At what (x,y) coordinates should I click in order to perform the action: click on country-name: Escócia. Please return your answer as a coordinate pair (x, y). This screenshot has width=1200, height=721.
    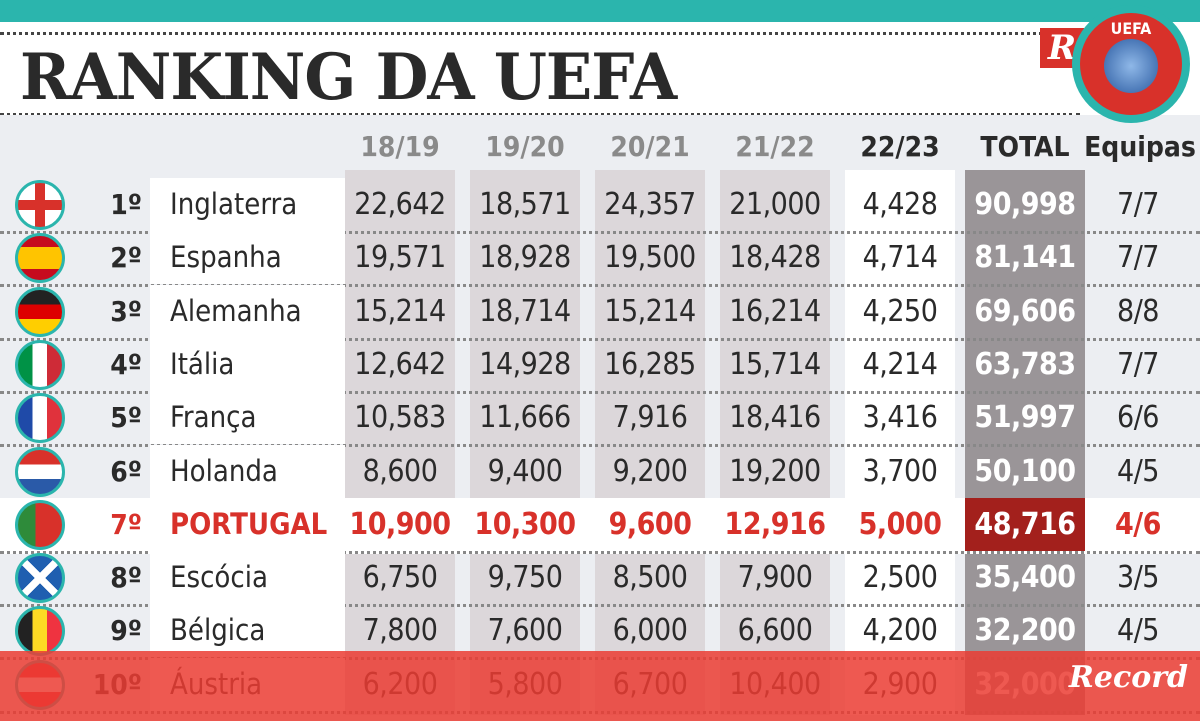
    Looking at the image, I should click on (219, 577).